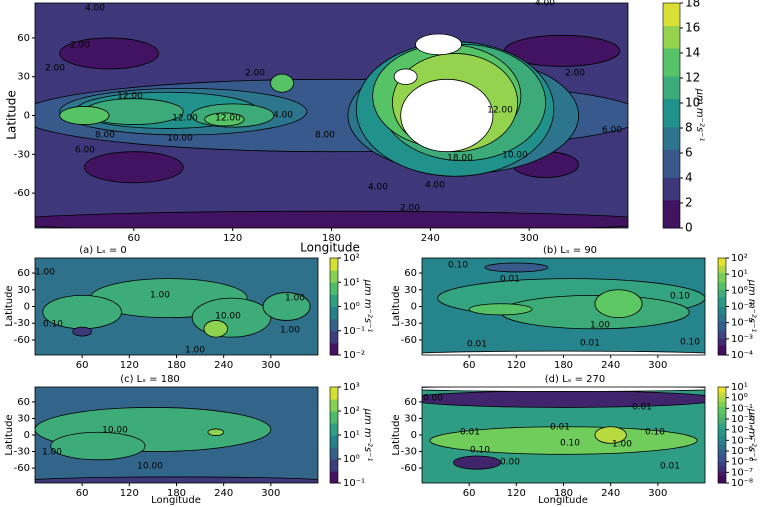  What do you see at coordinates (433, 399) in the screenshot?
I see `contour-label: 0.00` at bounding box center [433, 399].